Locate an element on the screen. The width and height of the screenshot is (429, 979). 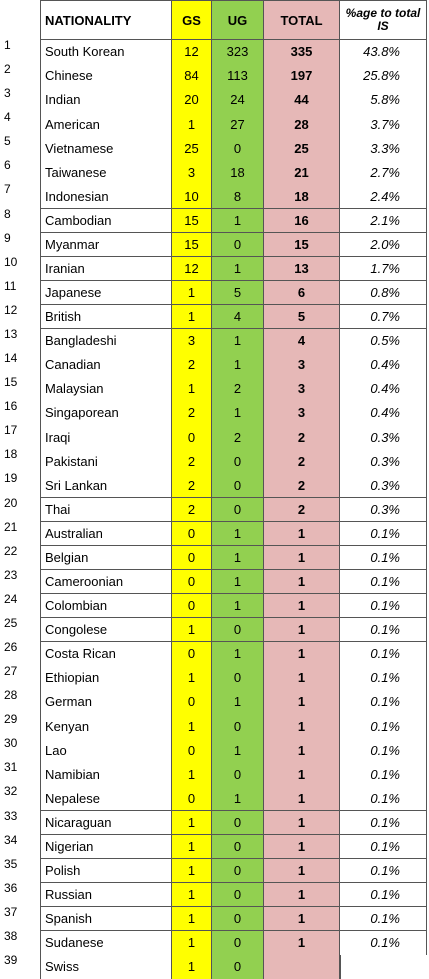
header-cell: TOTAL is located at coordinates (302, 20).